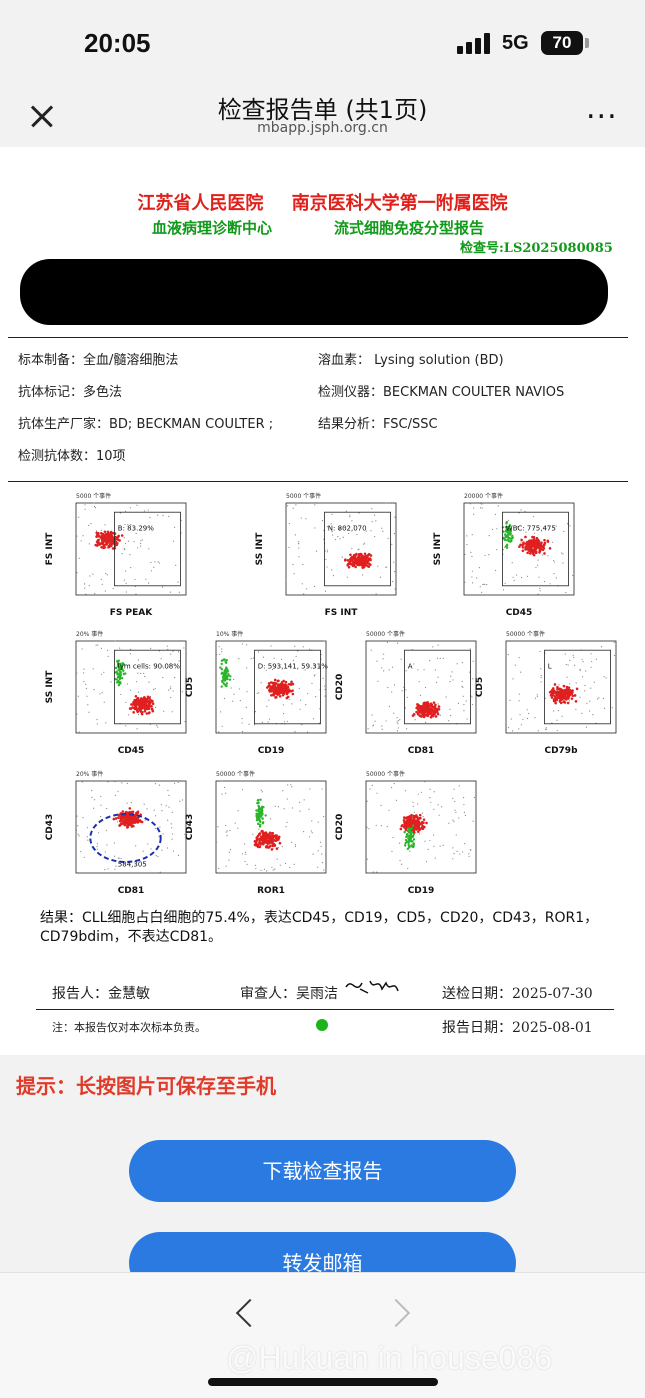 This screenshot has width=645, height=1398. I want to click on home-indicator, so click(323, 1382).